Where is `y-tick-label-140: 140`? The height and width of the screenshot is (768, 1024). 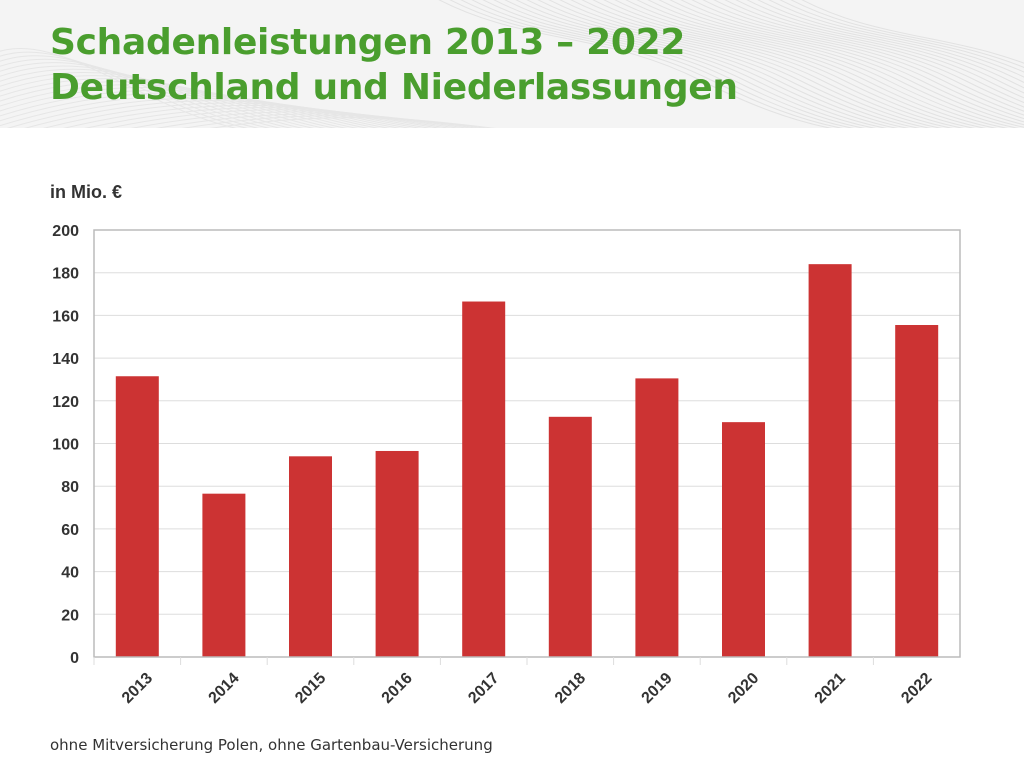 y-tick-label-140: 140 is located at coordinates (65, 359).